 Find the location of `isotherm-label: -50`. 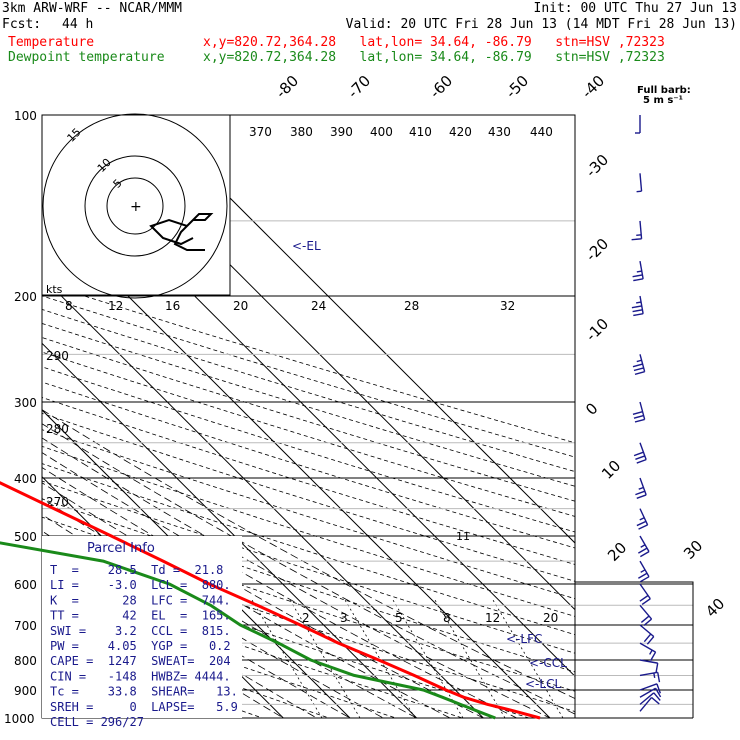

isotherm-label: -50 is located at coordinates (517, 87).